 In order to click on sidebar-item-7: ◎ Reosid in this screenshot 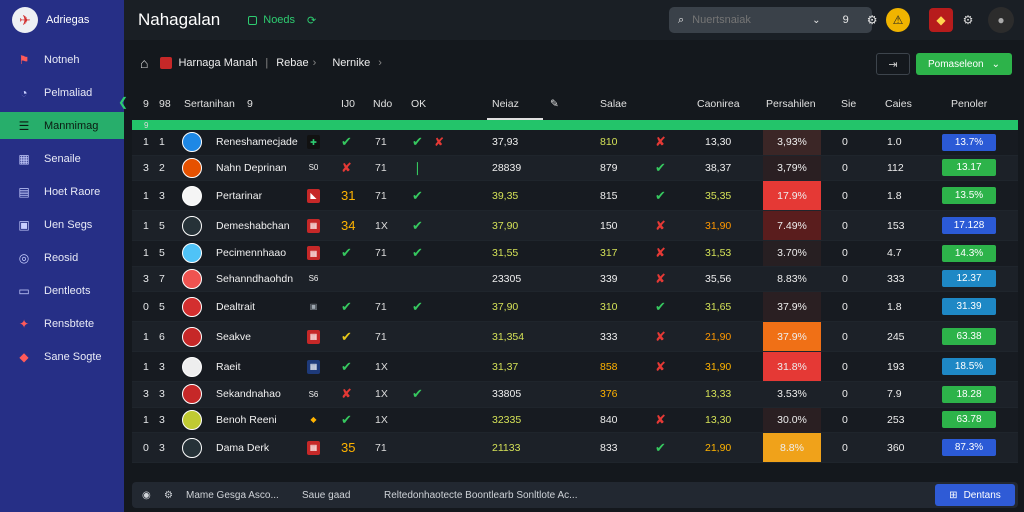, I will do `click(62, 257)`.